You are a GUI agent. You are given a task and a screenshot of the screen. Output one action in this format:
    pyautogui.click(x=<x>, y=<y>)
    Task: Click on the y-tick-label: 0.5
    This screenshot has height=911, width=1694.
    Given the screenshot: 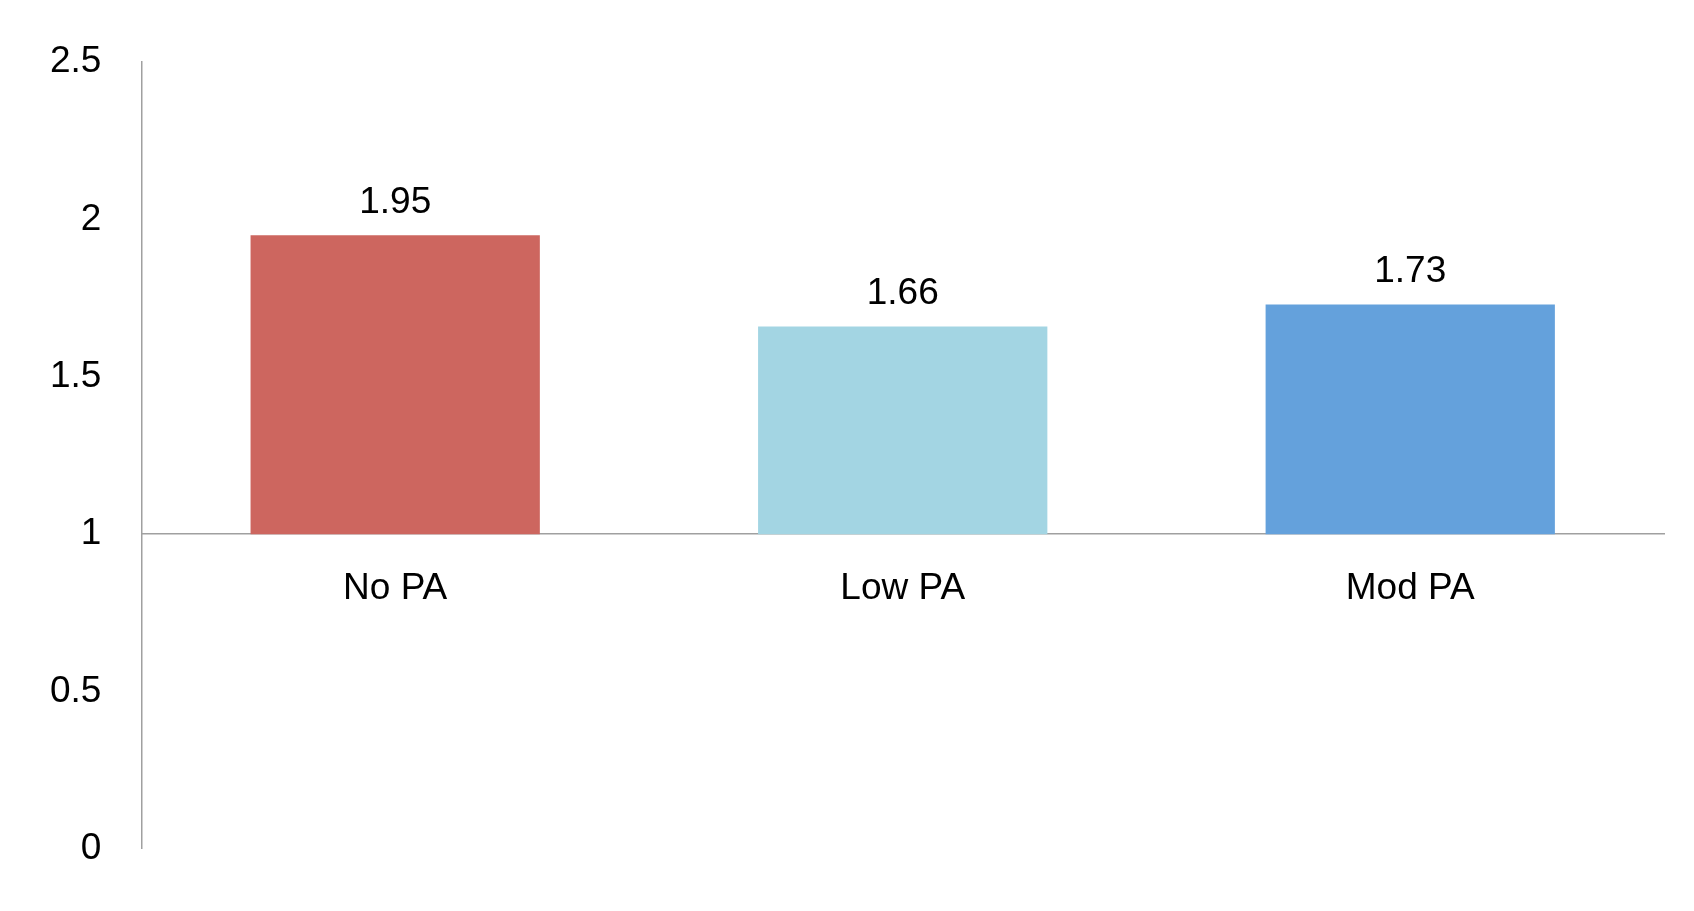 What is the action you would take?
    pyautogui.click(x=76, y=689)
    